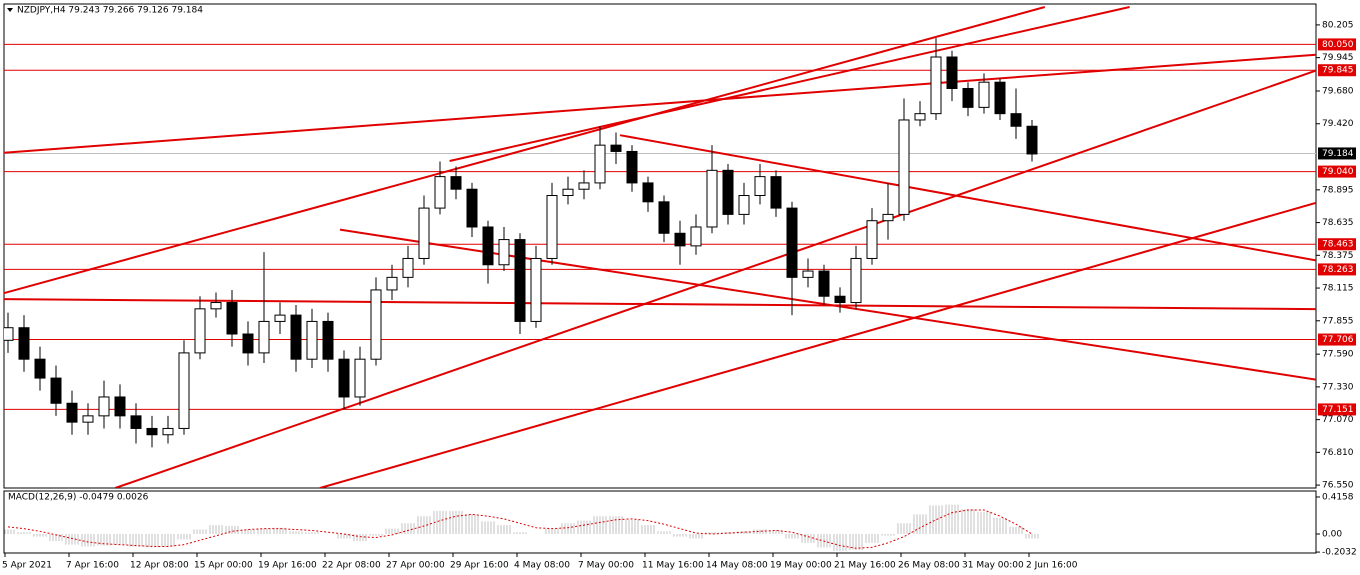  Describe the element at coordinates (1338, 497) in the screenshot. I see `indicator-tick-label: 0.4158` at that location.